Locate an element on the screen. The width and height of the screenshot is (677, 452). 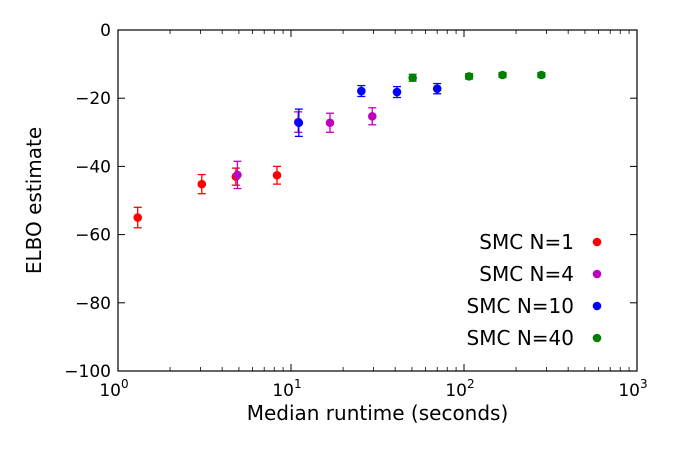
y-tick-label: −20 is located at coordinates (93, 99).